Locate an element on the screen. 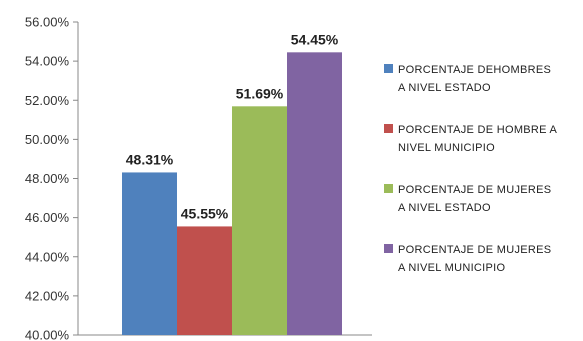 This screenshot has height=341, width=583. y-tick-label: 52.00% is located at coordinates (47, 100).